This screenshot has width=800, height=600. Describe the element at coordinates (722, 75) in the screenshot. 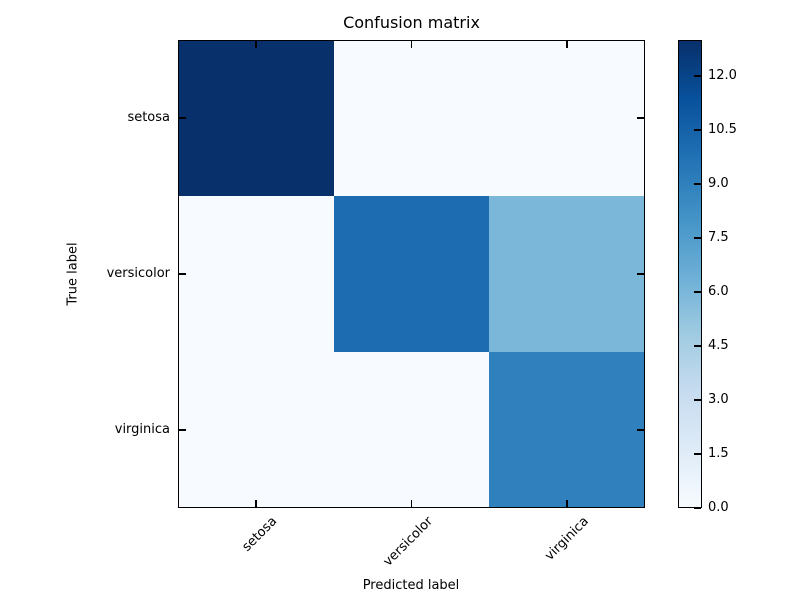

I see `colorbar-tick-label: 12.0` at that location.